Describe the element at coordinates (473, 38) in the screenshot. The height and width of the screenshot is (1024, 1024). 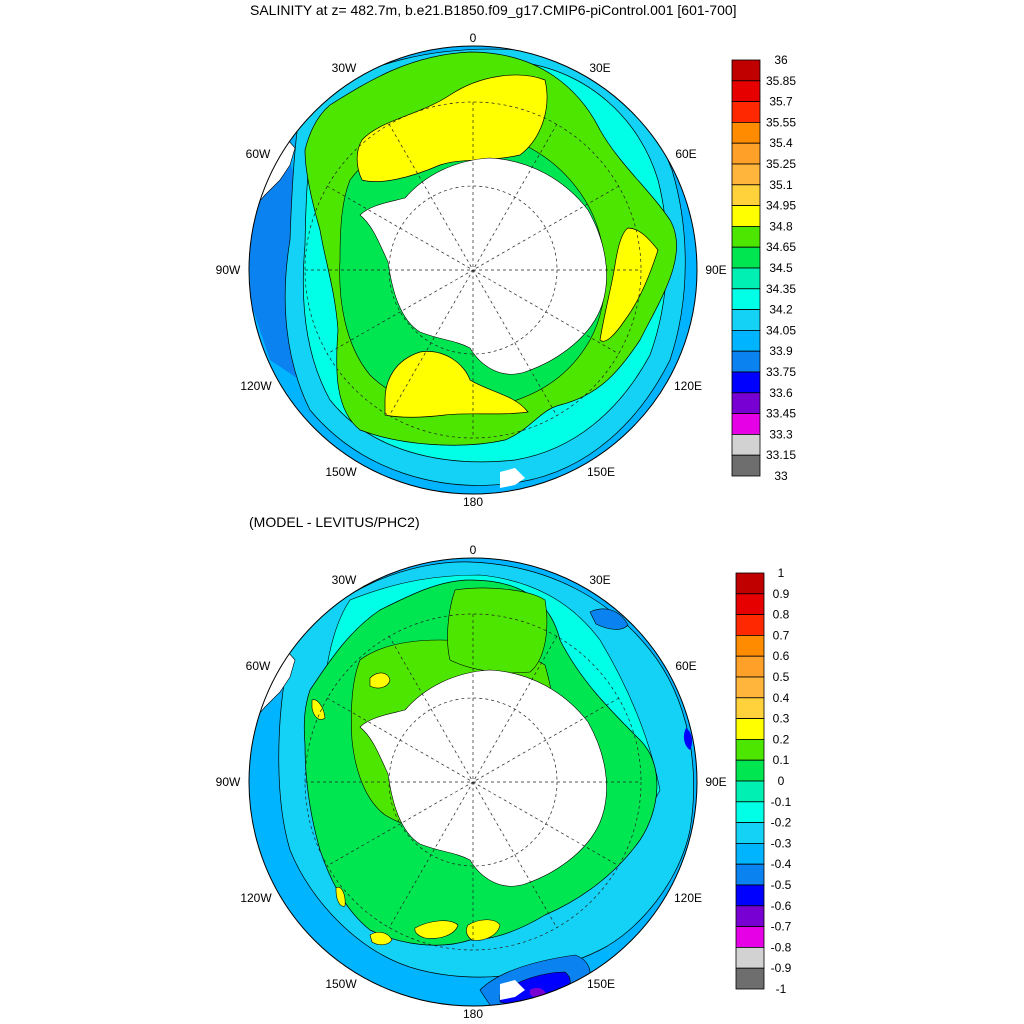
I see `top-lon-0: 0` at that location.